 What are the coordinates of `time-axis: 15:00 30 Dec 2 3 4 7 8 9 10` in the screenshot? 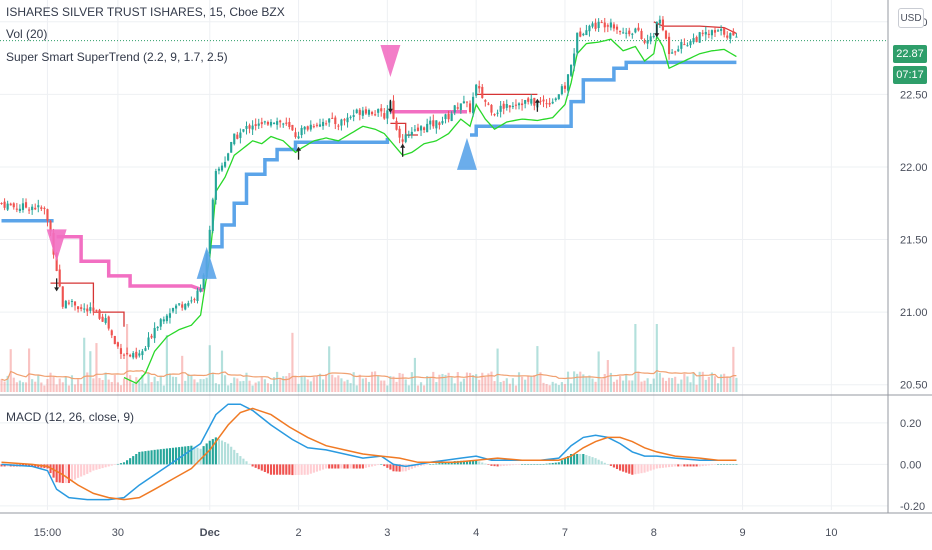 It's located at (436, 533).